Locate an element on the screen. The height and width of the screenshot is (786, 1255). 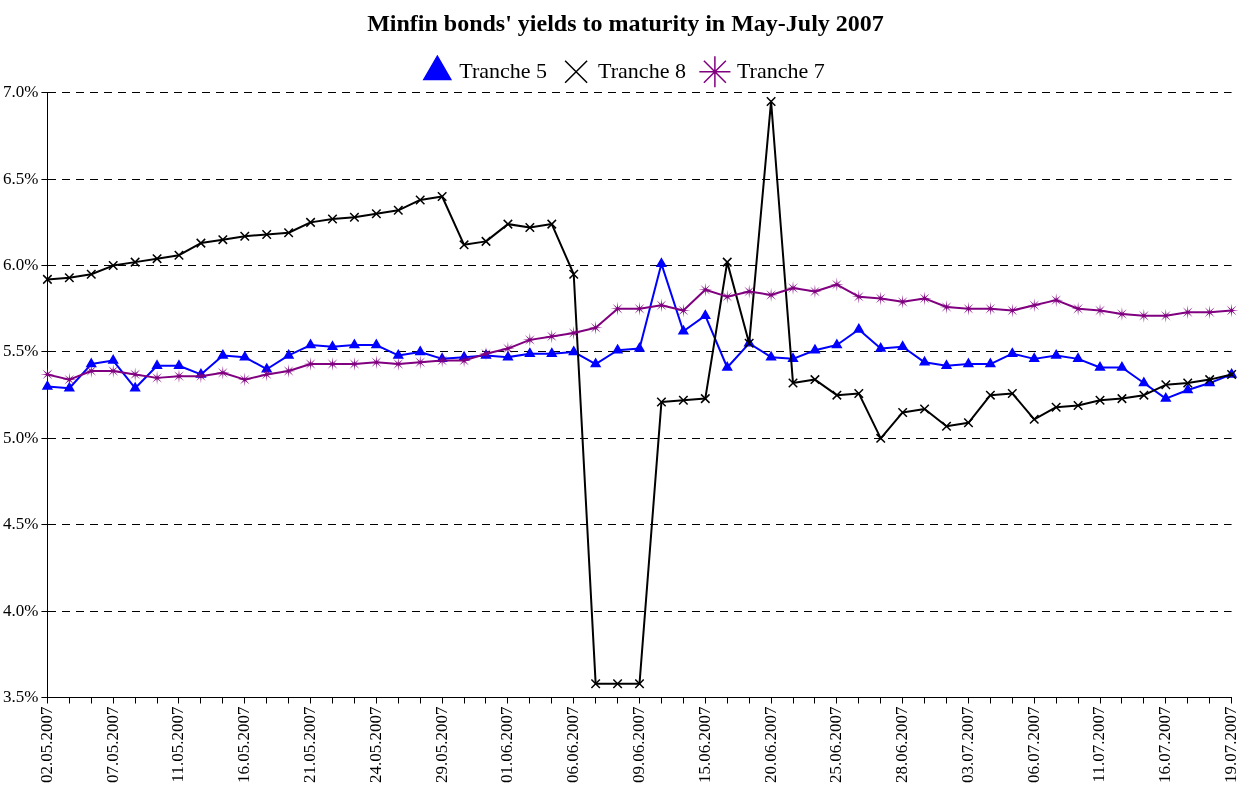
x-tick-label: 28.06.2007 is located at coordinates (902, 744).